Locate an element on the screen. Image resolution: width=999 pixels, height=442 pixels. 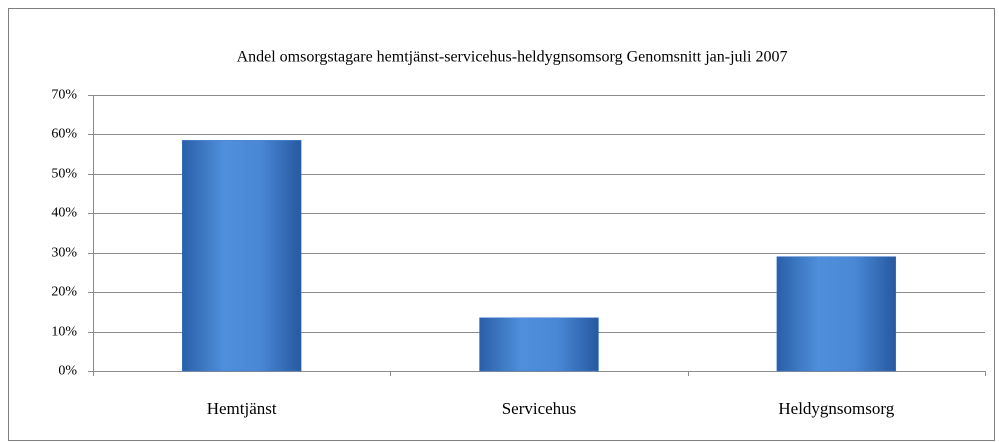
x-tick-label: Hemtjänst is located at coordinates (242, 408).